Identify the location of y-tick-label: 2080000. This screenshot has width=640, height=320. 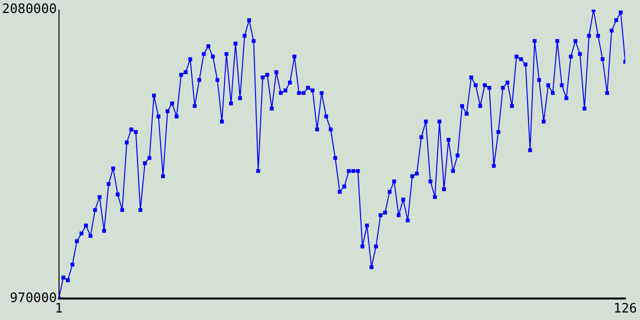
(29, 10).